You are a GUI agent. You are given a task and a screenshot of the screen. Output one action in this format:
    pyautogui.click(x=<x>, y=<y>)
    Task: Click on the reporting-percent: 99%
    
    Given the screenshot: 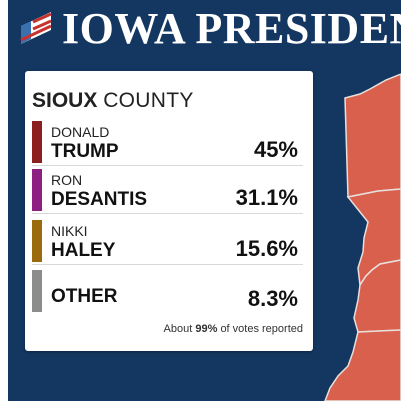 What is the action you would take?
    pyautogui.click(x=206, y=329)
    